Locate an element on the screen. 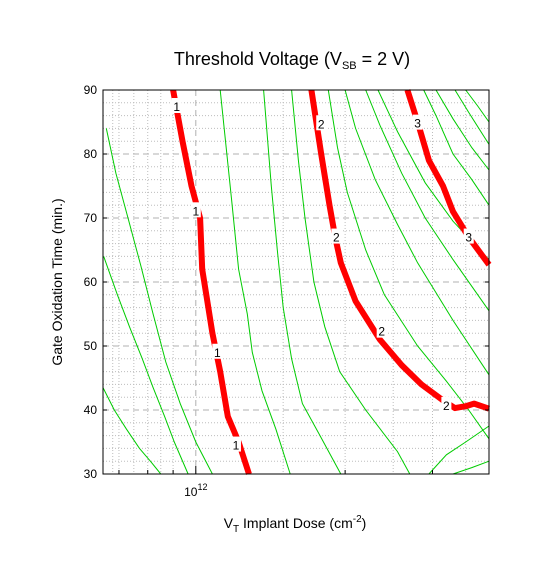 This screenshot has height=585, width=560. y-axis-label: Gate Oxidation Time (min.) is located at coordinates (57, 281).